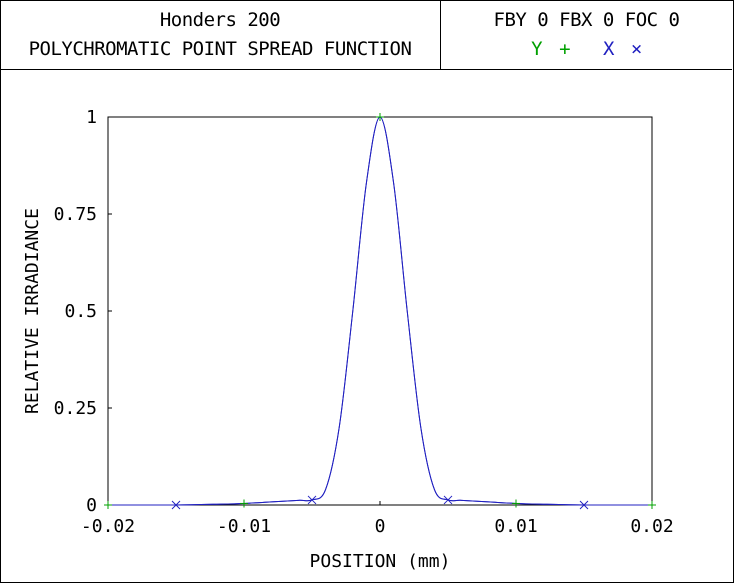  Describe the element at coordinates (91, 117) in the screenshot. I see `y-tick-label: 1` at that location.